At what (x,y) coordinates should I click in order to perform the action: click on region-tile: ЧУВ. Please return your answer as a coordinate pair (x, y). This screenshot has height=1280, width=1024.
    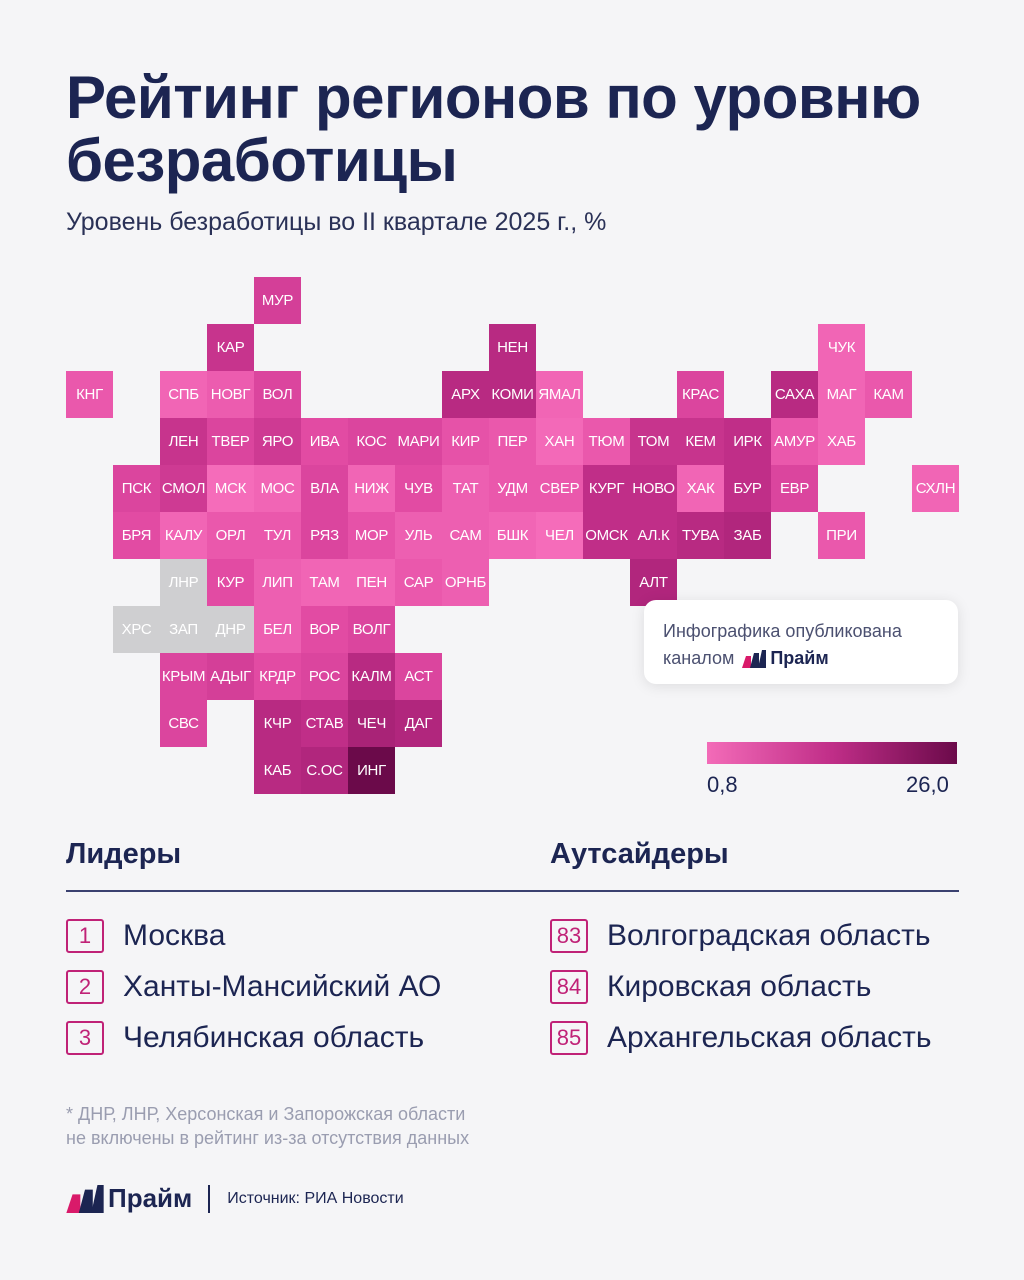
    Looking at the image, I should click on (418, 488).